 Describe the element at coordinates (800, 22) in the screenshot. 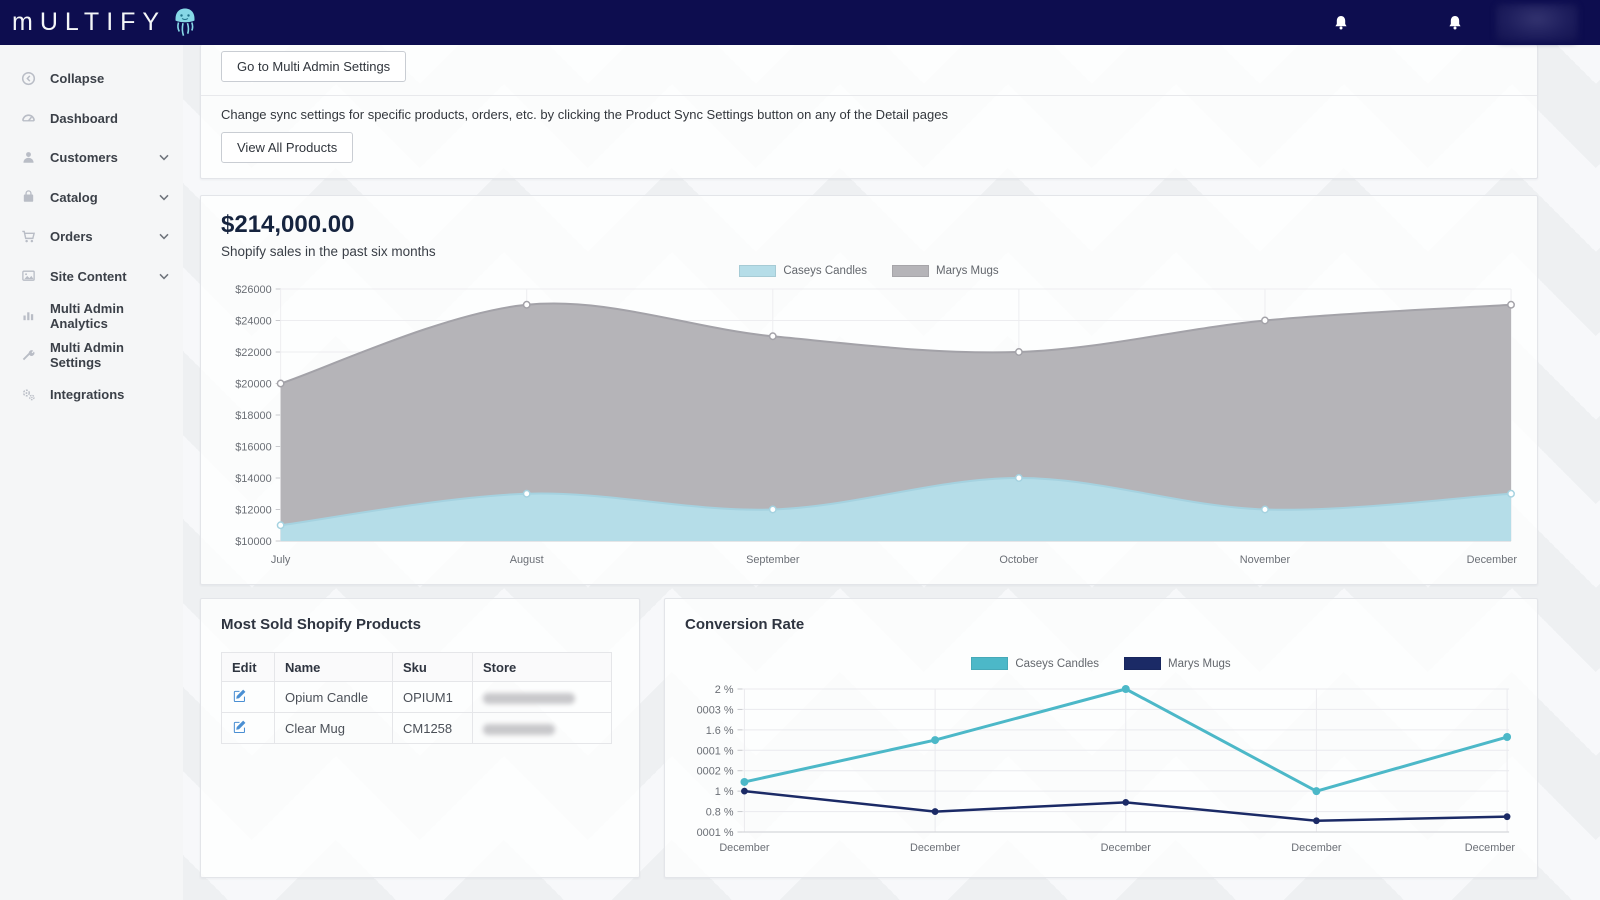

I see `top-navbar: mULTIFY` at that location.